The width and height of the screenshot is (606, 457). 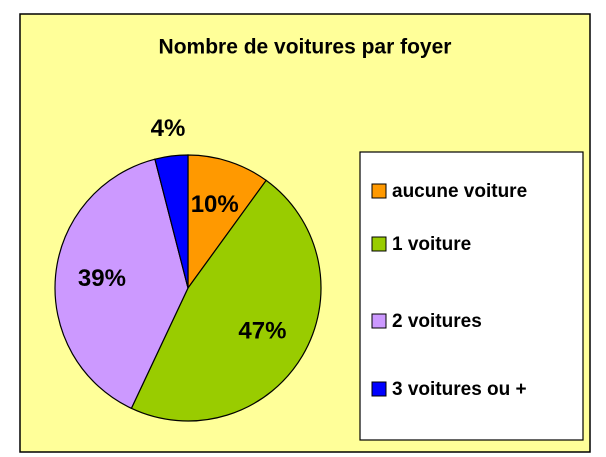 I want to click on legend-label: 2 voitures, so click(x=437, y=321).